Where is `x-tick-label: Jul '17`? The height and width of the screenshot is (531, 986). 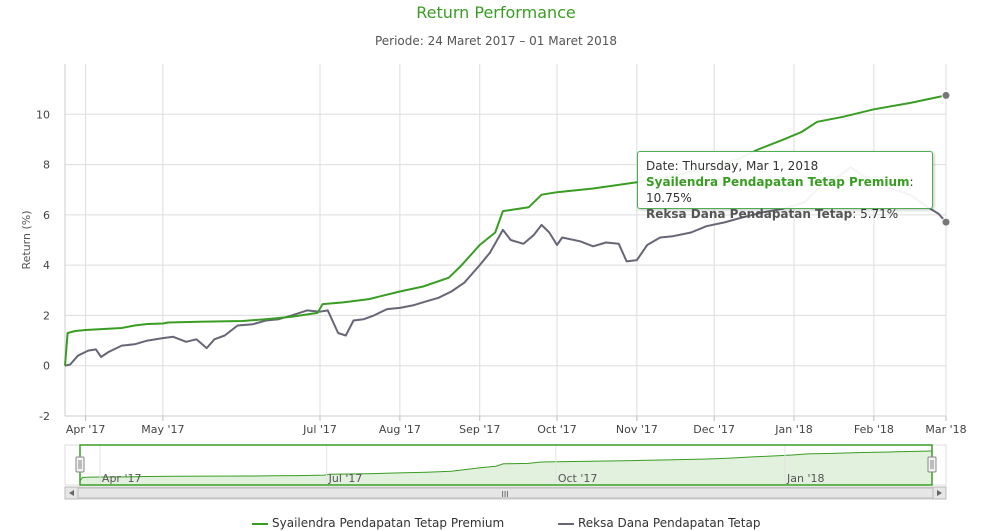
x-tick-label: Jul '17 is located at coordinates (319, 429).